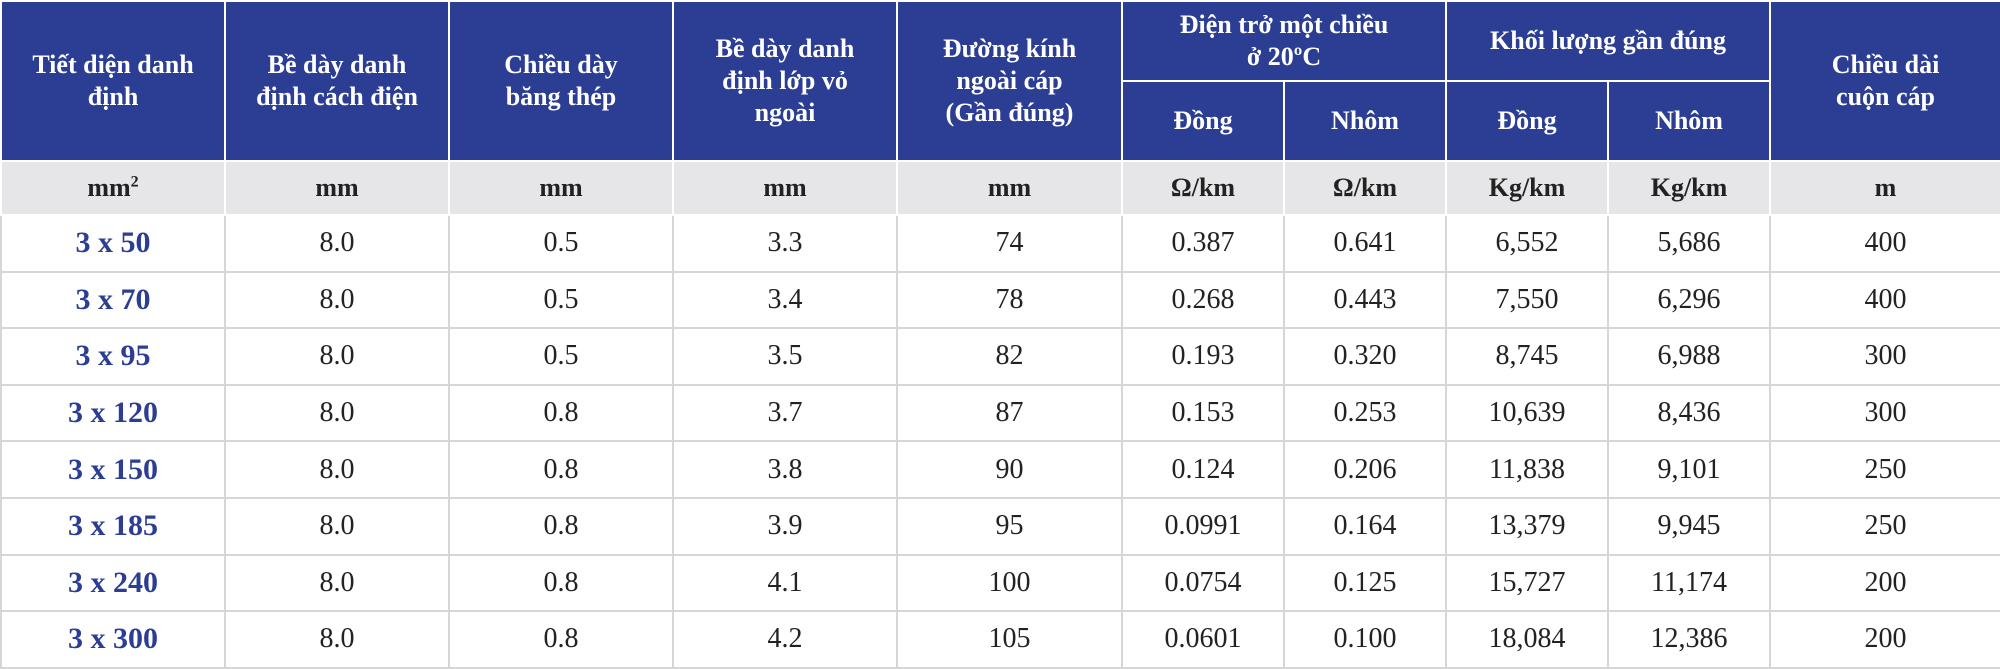  I want to click on cell-value: 6,988, so click(1689, 356).